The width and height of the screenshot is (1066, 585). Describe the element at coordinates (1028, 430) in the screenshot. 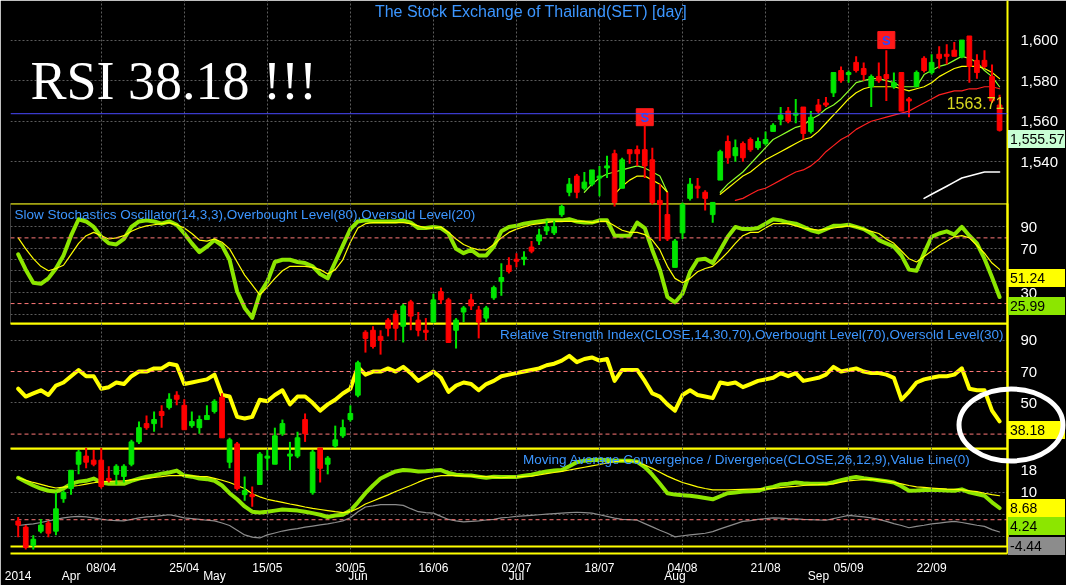

I see `data-label: 38.18` at that location.